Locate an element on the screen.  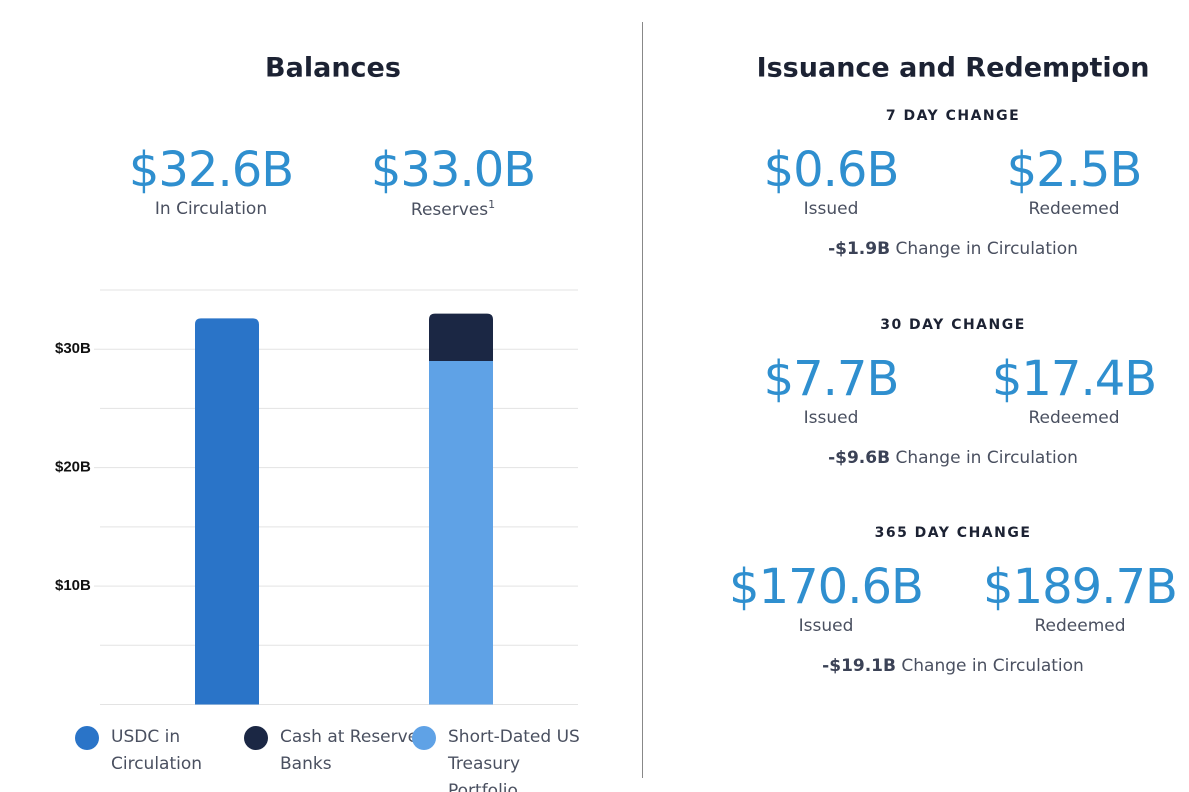
y-tick-label: $10B is located at coordinates (73, 585).